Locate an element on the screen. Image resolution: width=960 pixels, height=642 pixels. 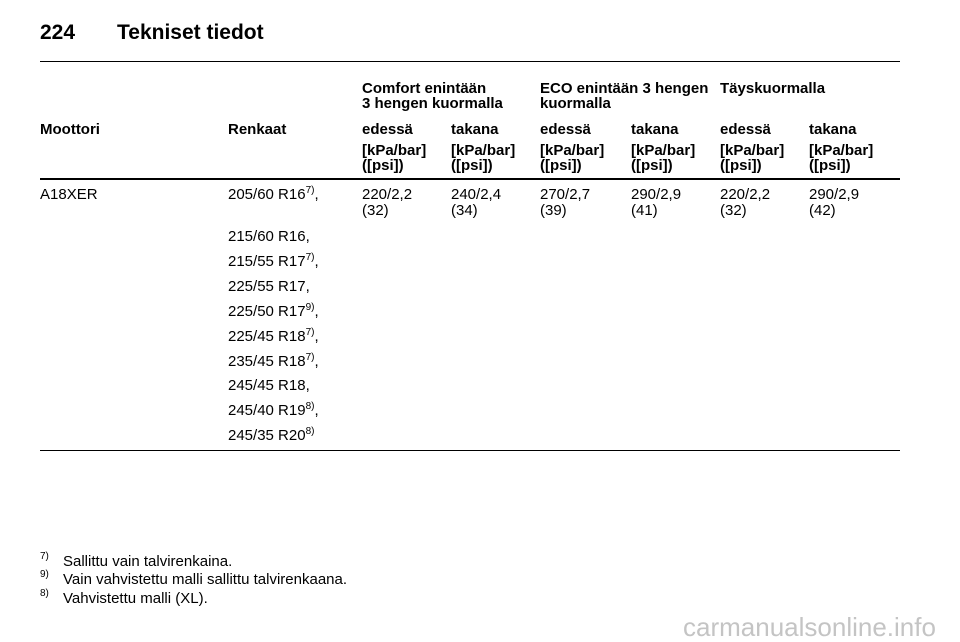
footnote-mark: 9) is located at coordinates (44, 574).